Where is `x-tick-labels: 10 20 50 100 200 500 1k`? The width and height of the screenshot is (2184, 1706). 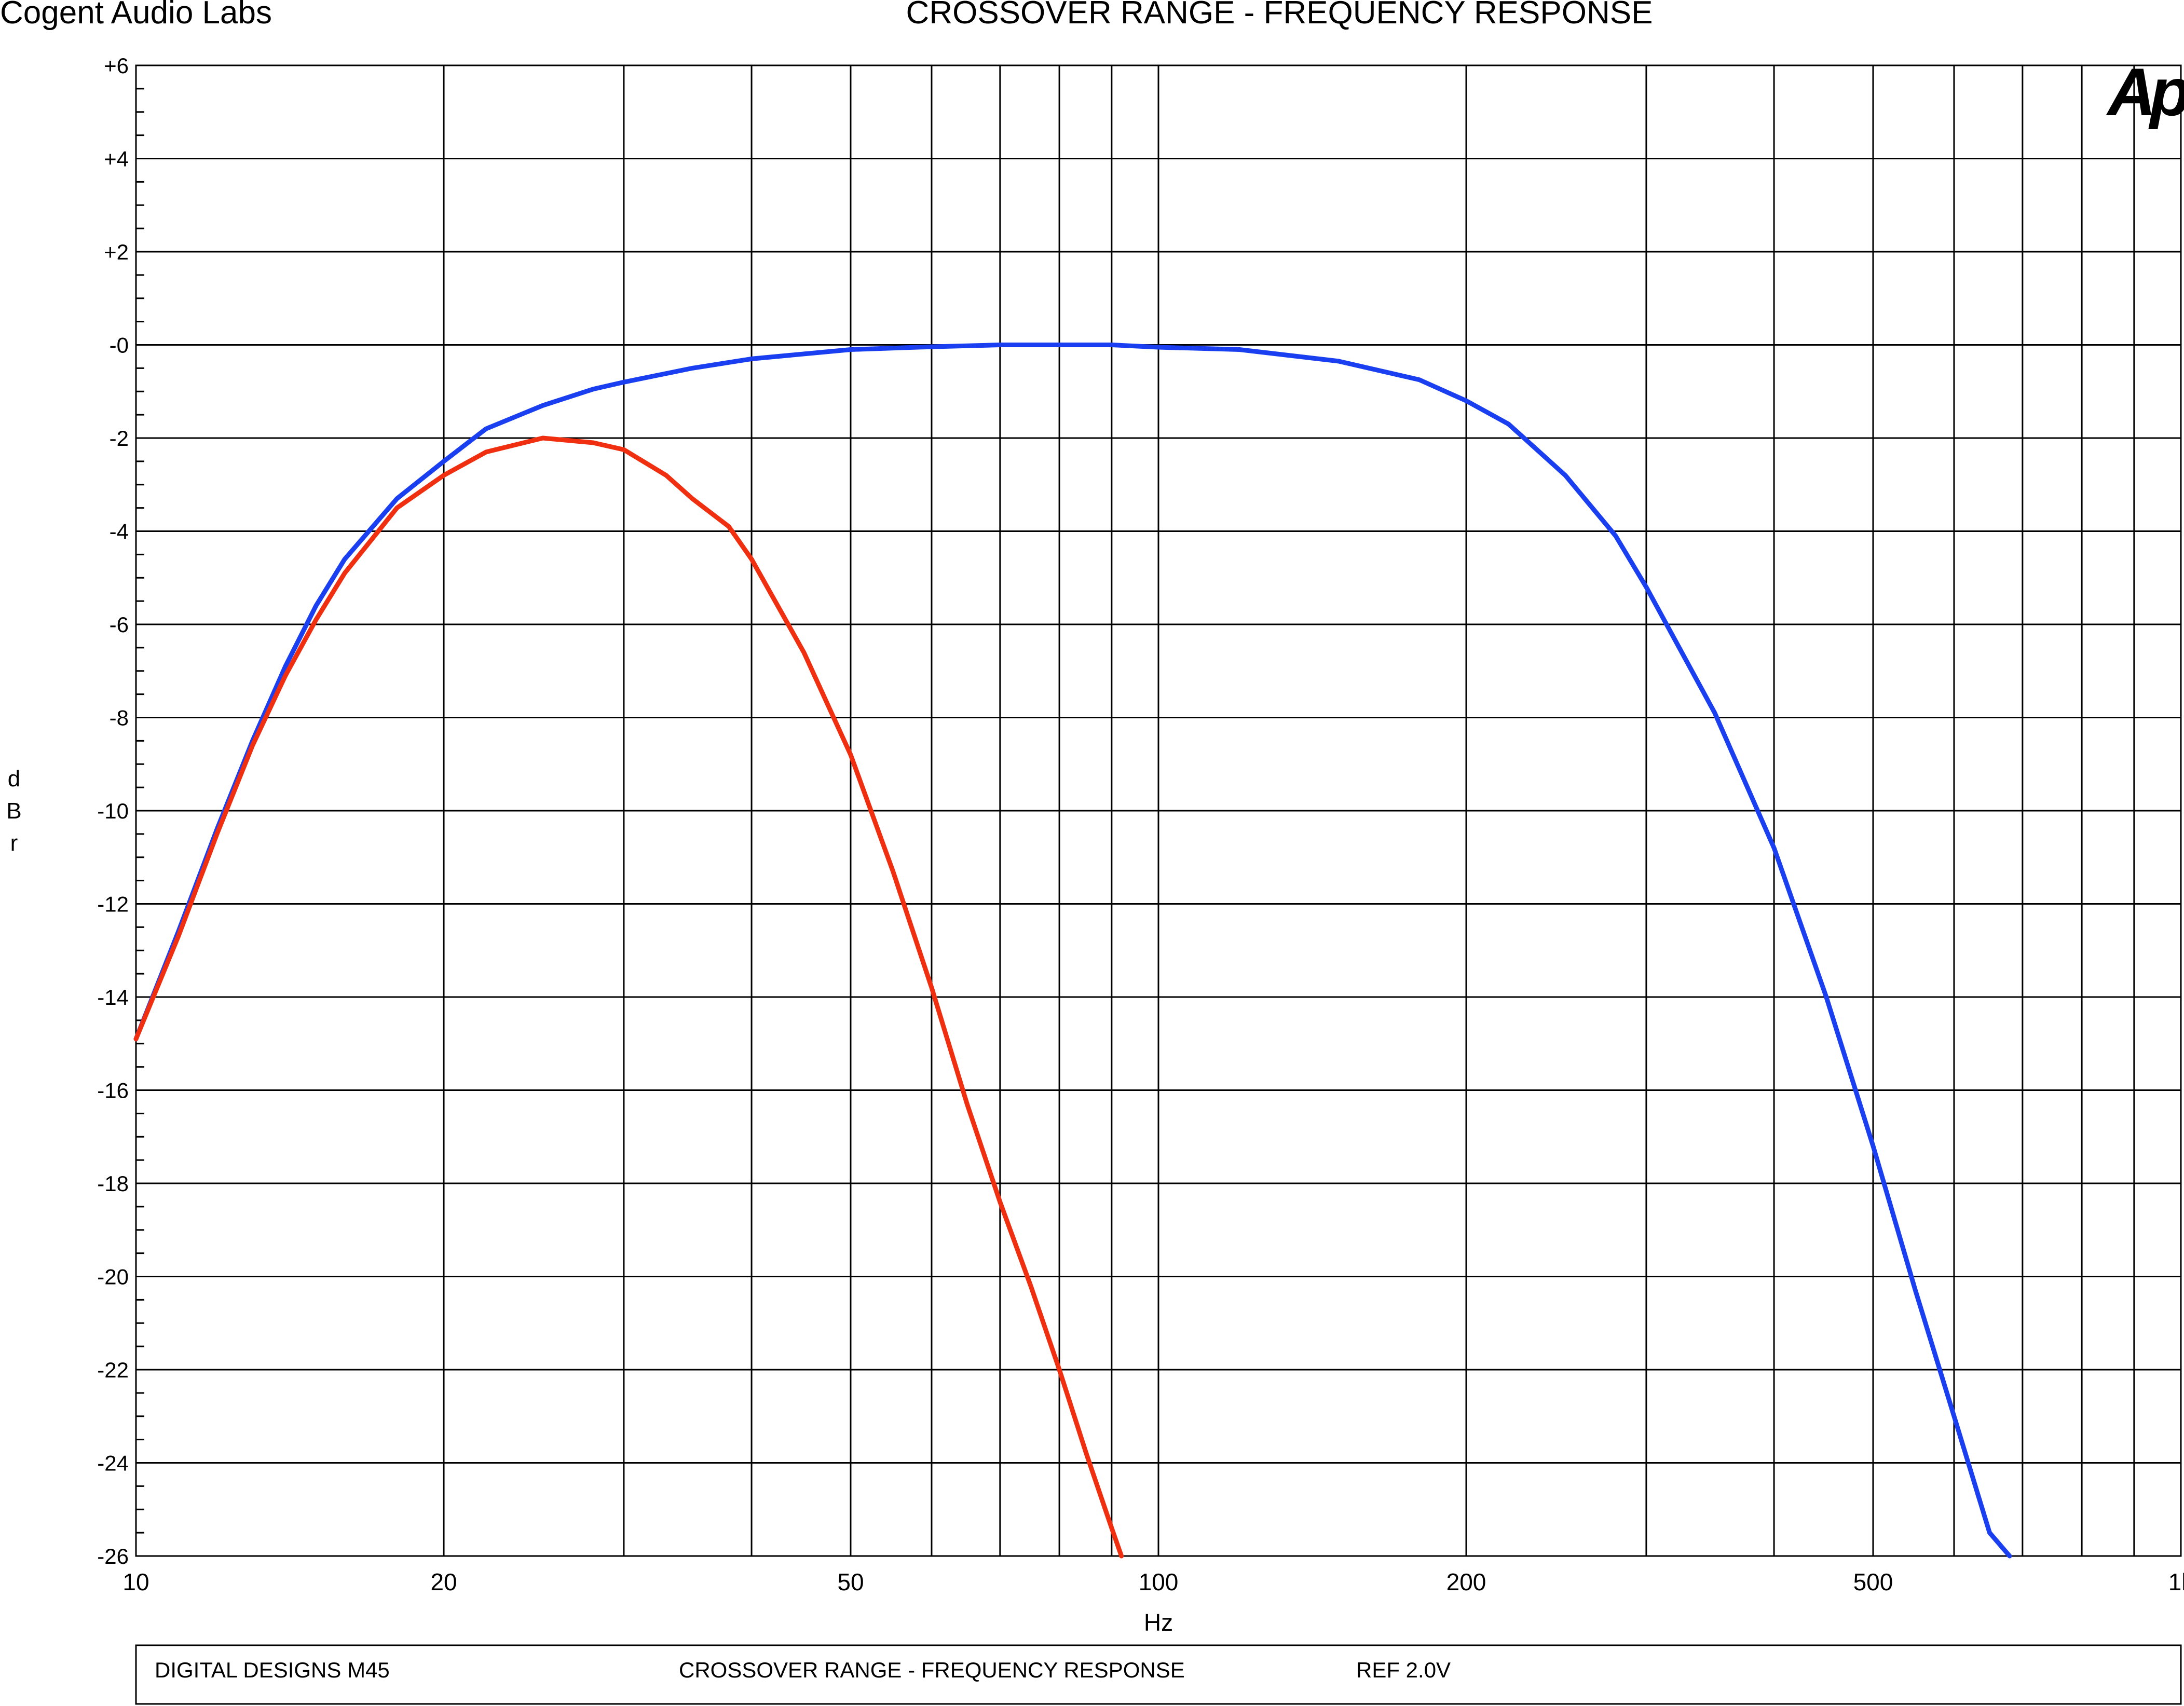
x-tick-labels: 10 20 50 100 200 500 1k is located at coordinates (1153, 1582).